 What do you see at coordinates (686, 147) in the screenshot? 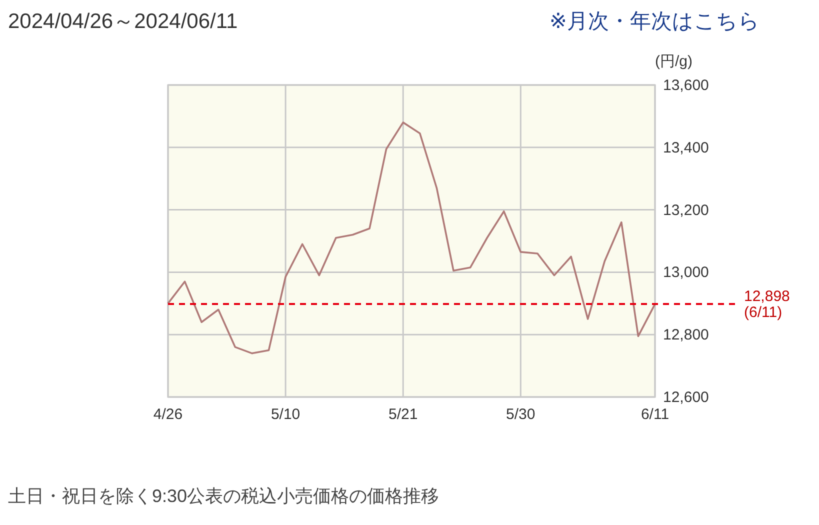
I see `y-tick-label: 13,400` at bounding box center [686, 147].